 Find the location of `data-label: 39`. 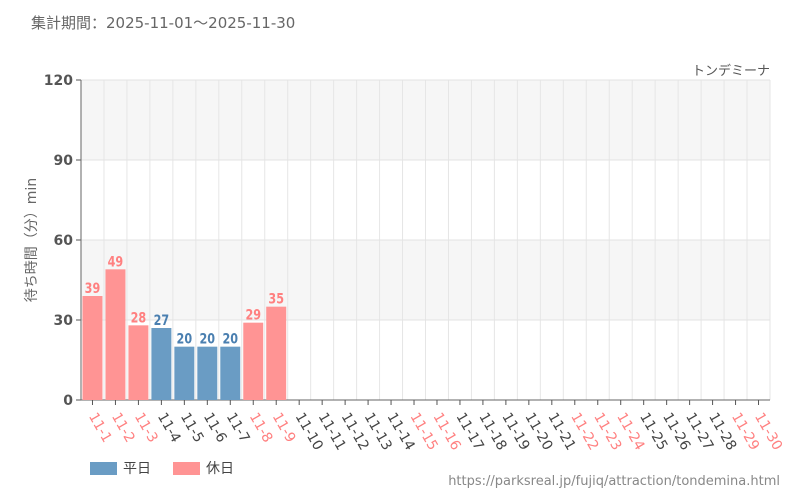

data-label: 39 is located at coordinates (93, 288).